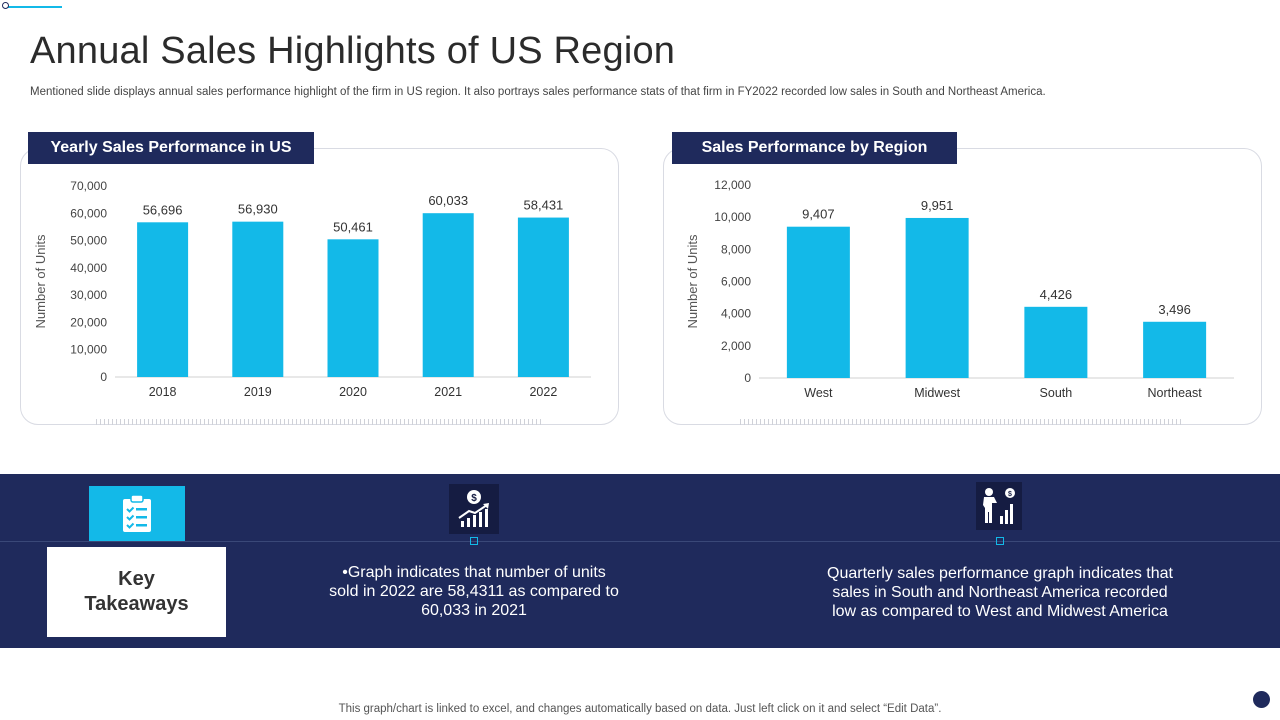 The image size is (1280, 720). Describe the element at coordinates (1174, 309) in the screenshot. I see `data-label: 3,496` at that location.